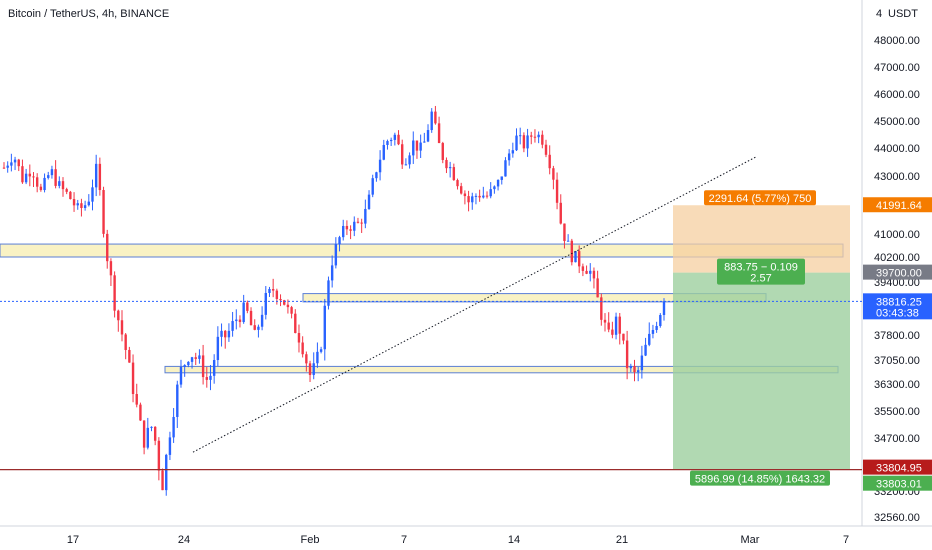  I want to click on price-tick-label: 48000.00, so click(897, 41).